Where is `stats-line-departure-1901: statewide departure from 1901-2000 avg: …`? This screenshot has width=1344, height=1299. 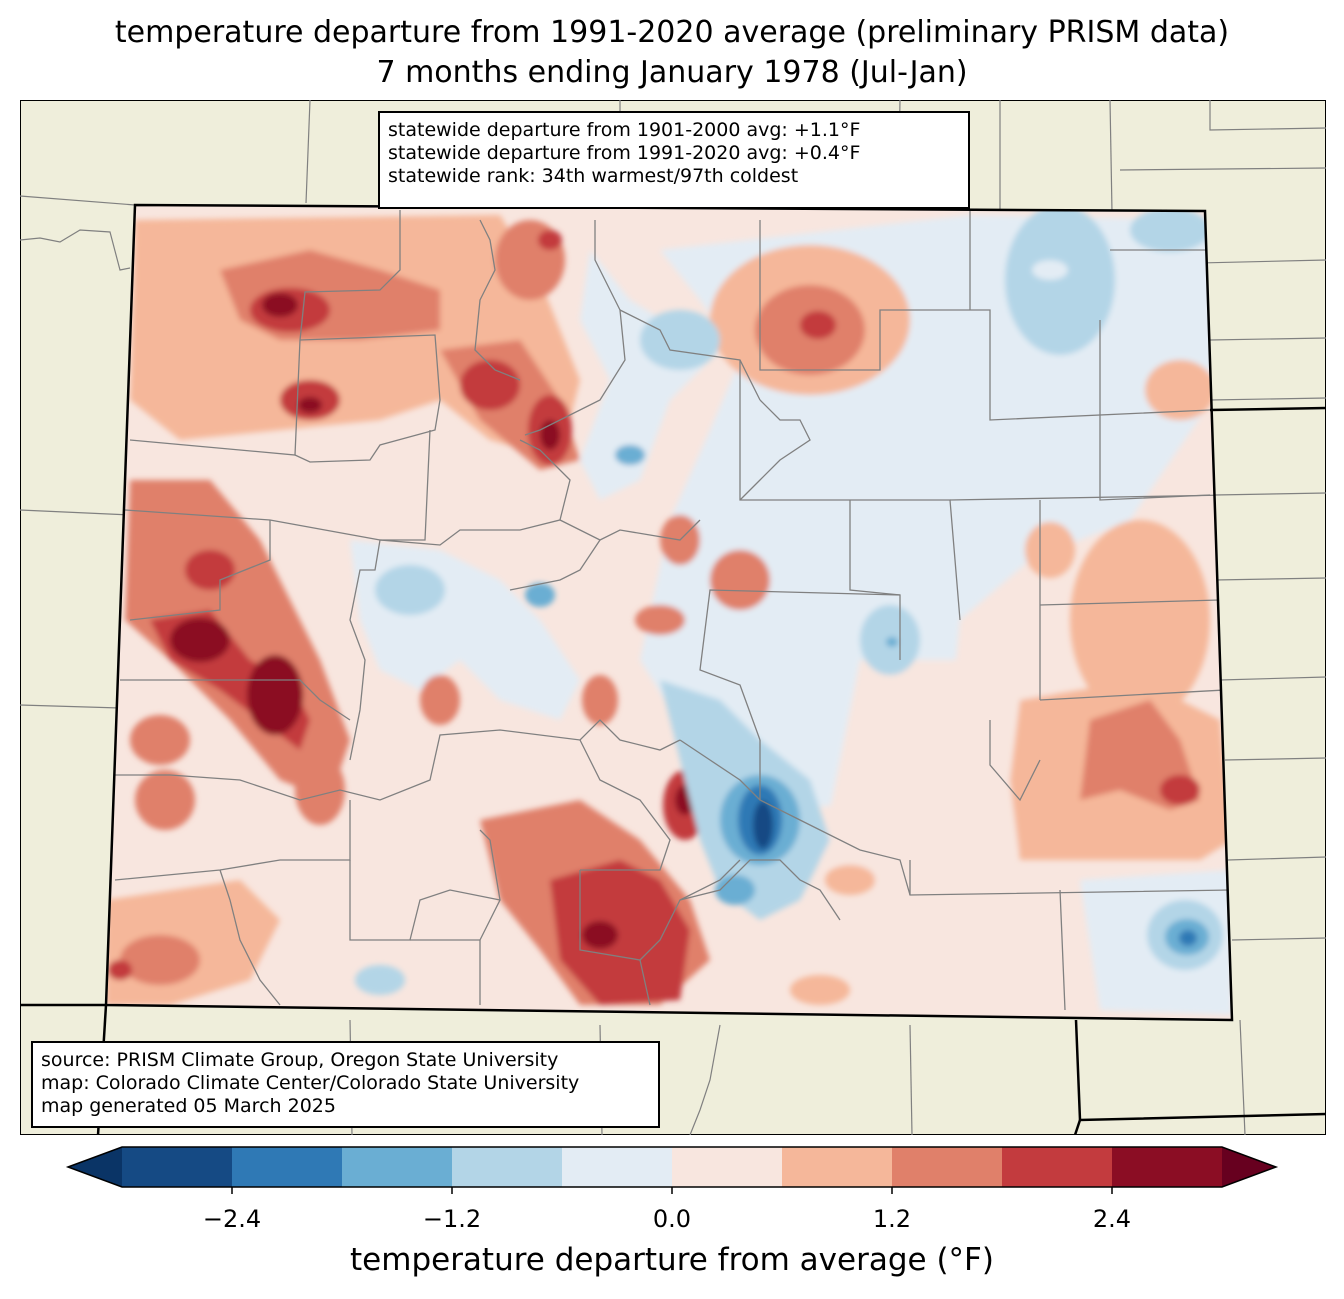 stats-line-departure-1901: statewide departure from 1901-2000 avg: … is located at coordinates (624, 130).